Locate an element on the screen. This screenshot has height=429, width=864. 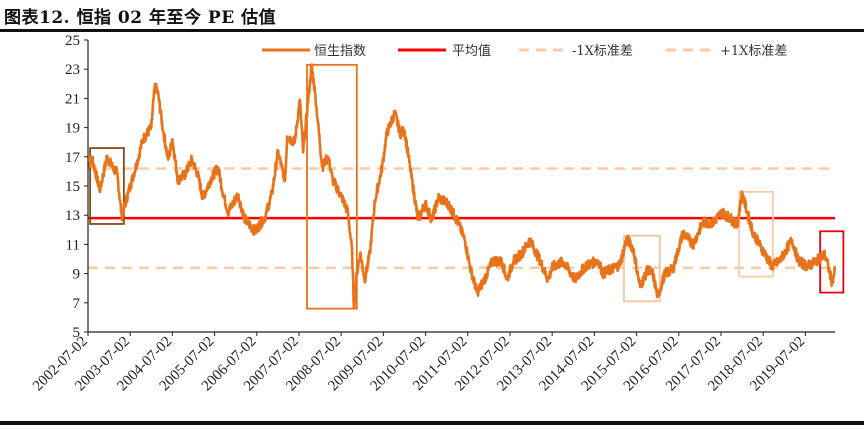
legend-label-mean: 平均值 is located at coordinates (471, 51).